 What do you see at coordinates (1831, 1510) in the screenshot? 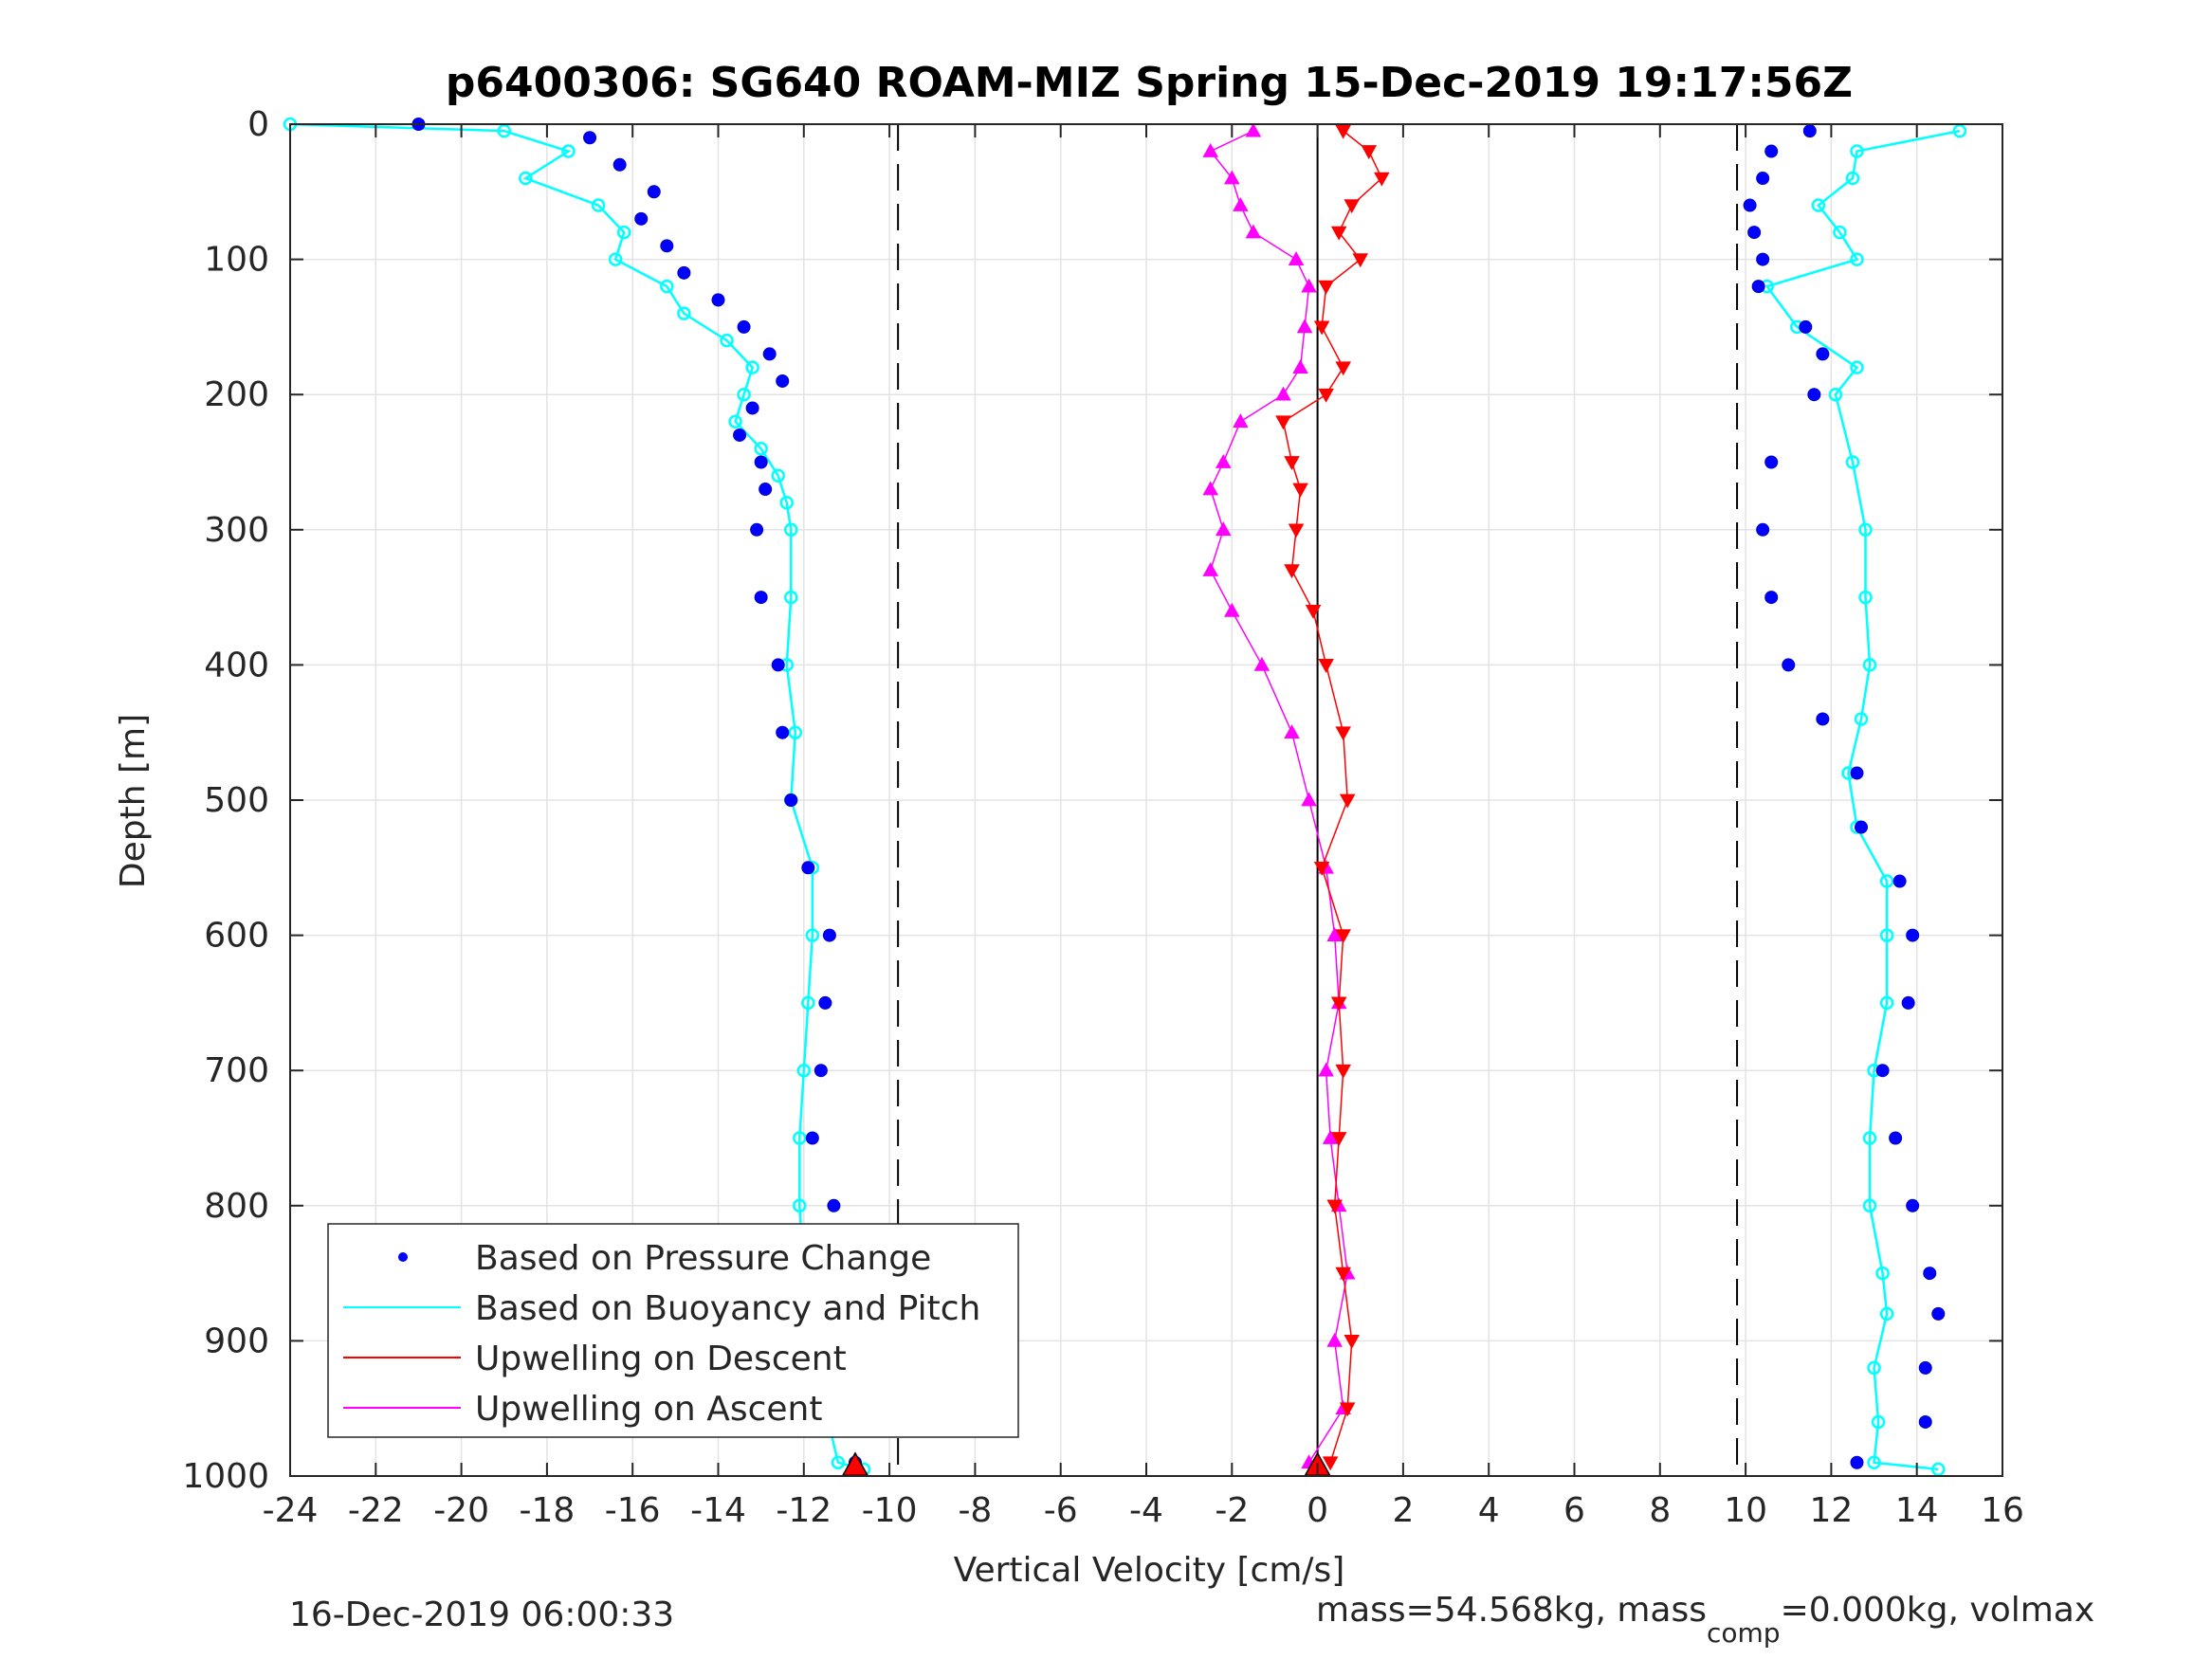
I see `x-tick-label: 12` at bounding box center [1831, 1510].